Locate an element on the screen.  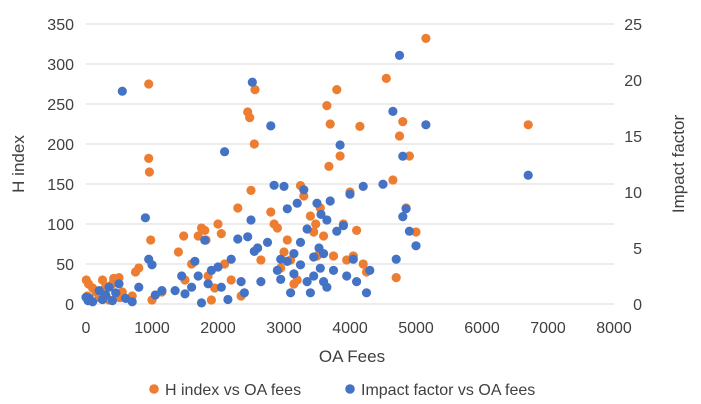
y2-axis-title: Impact factor is located at coordinates (678, 164).